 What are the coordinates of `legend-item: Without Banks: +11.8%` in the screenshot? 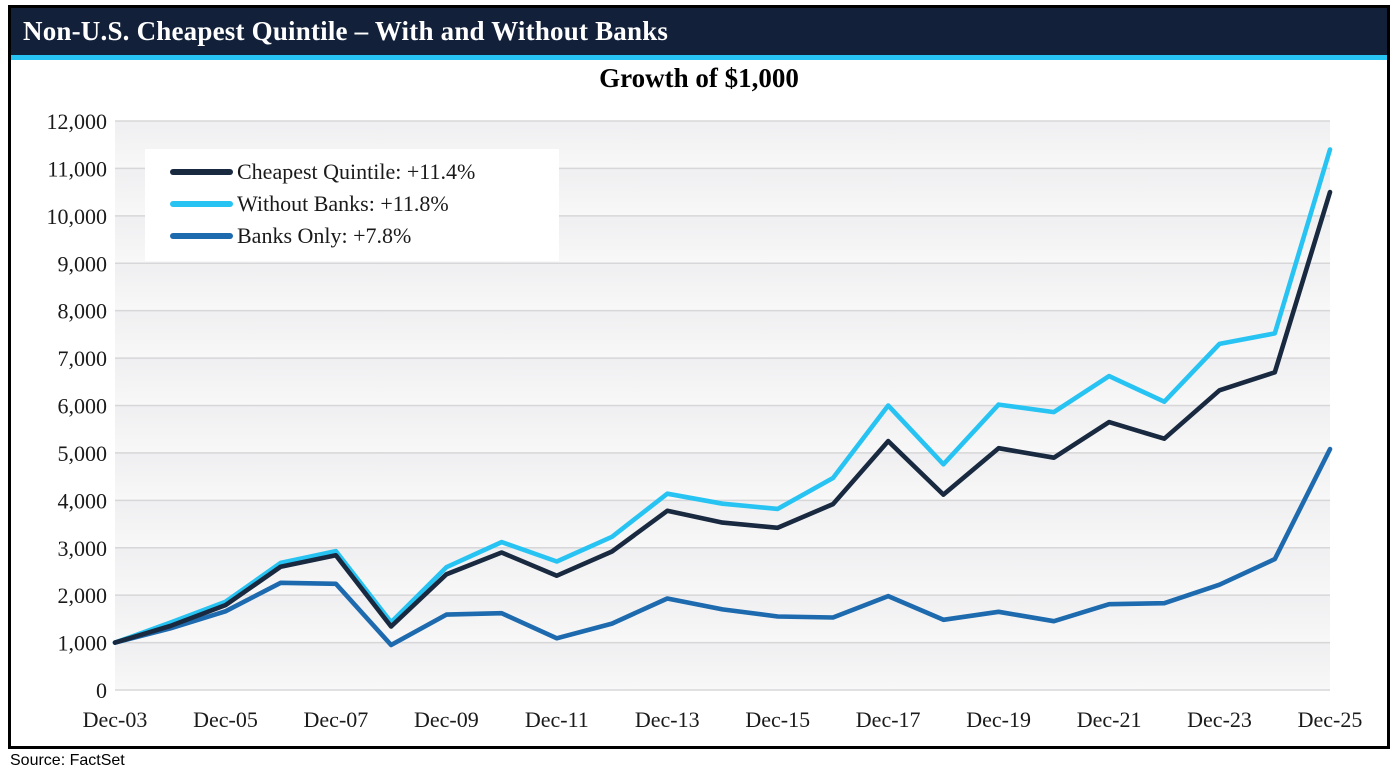 It's located at (352, 204).